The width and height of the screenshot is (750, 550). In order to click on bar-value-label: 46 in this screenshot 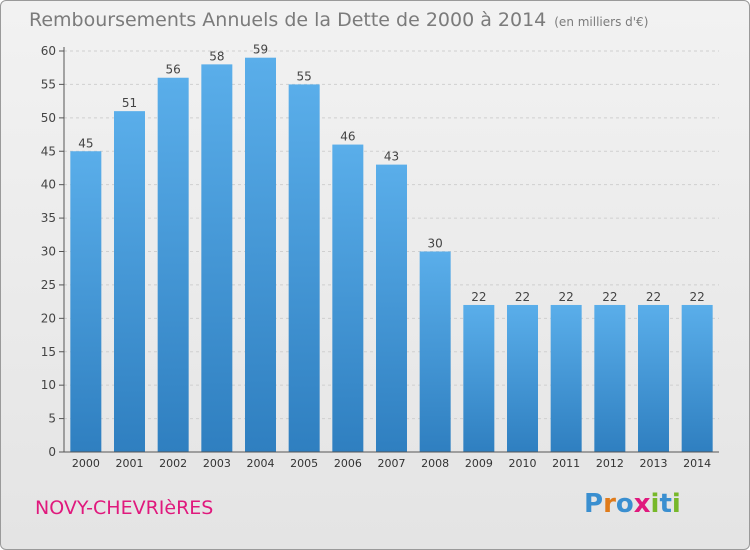, I will do `click(347, 137)`.